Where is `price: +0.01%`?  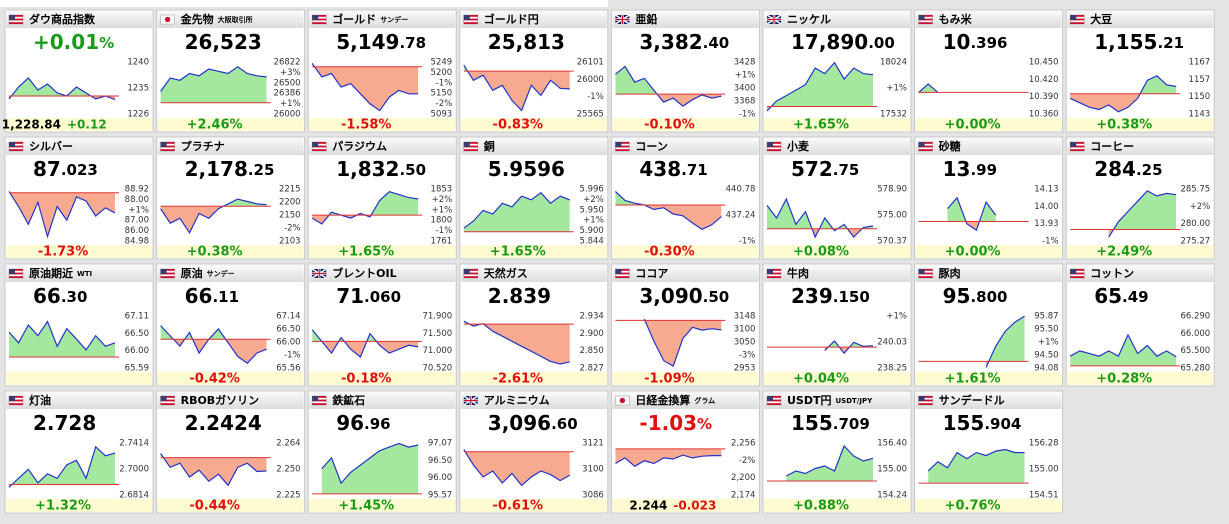 price: +0.01% is located at coordinates (73, 42).